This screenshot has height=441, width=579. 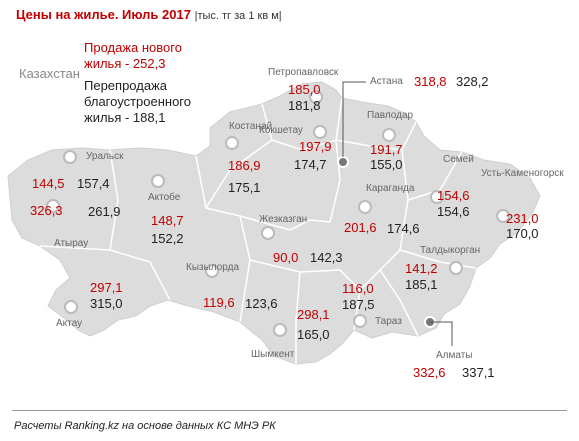 What do you see at coordinates (522, 233) in the screenshot?
I see `price-resale: 170,0` at bounding box center [522, 233].